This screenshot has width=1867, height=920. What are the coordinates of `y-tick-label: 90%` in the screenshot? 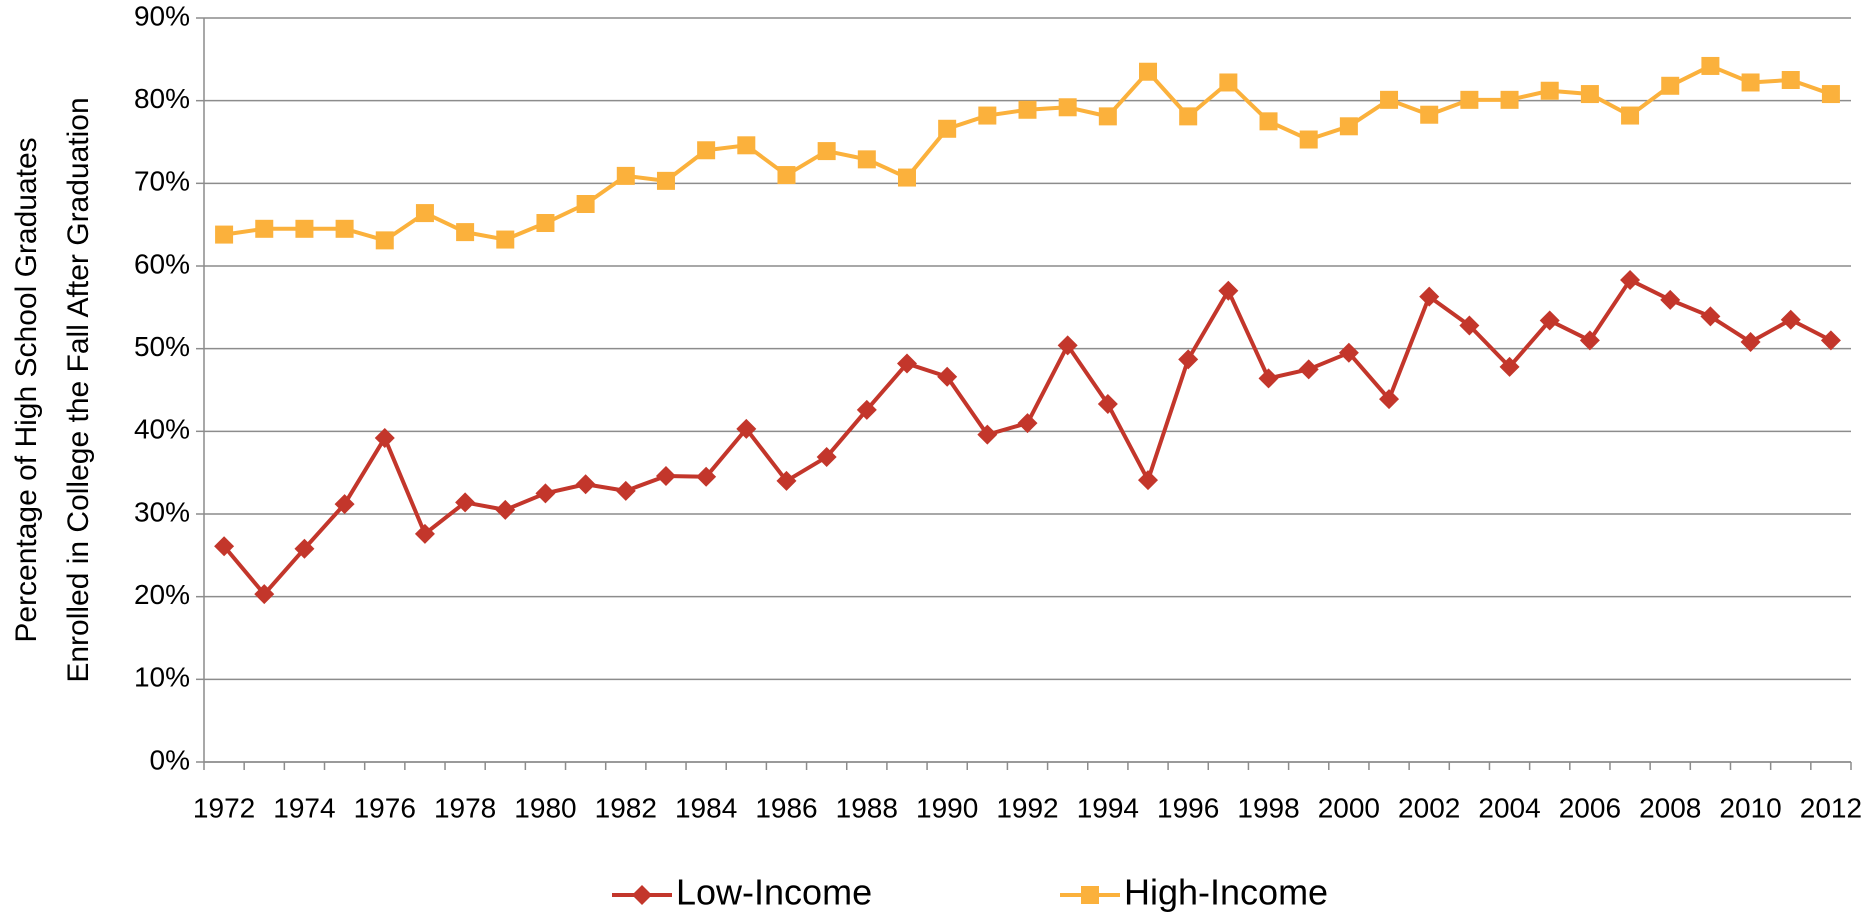 It's located at (162, 15).